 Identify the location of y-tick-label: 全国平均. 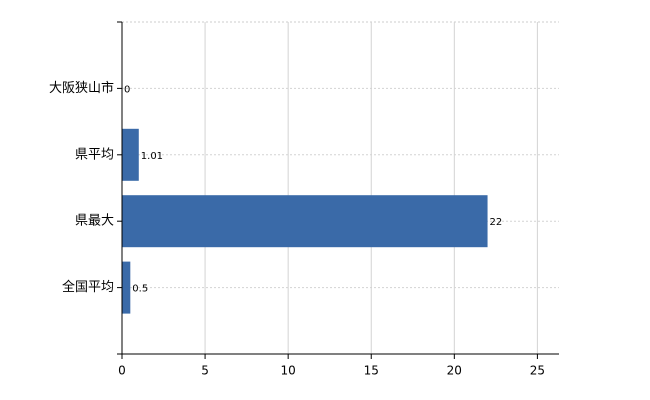
(88, 287).